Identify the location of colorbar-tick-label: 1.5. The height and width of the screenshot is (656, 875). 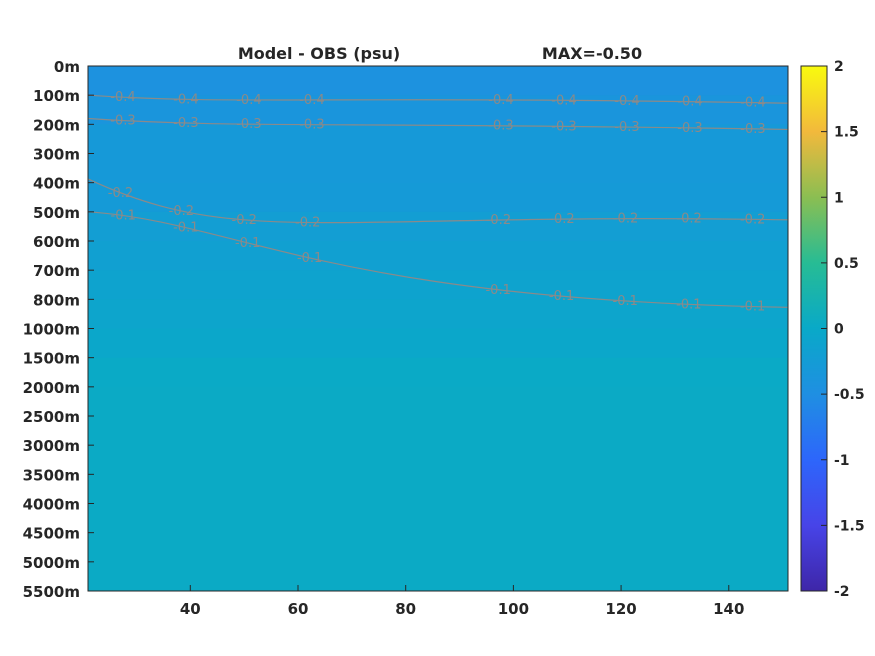
(846, 133).